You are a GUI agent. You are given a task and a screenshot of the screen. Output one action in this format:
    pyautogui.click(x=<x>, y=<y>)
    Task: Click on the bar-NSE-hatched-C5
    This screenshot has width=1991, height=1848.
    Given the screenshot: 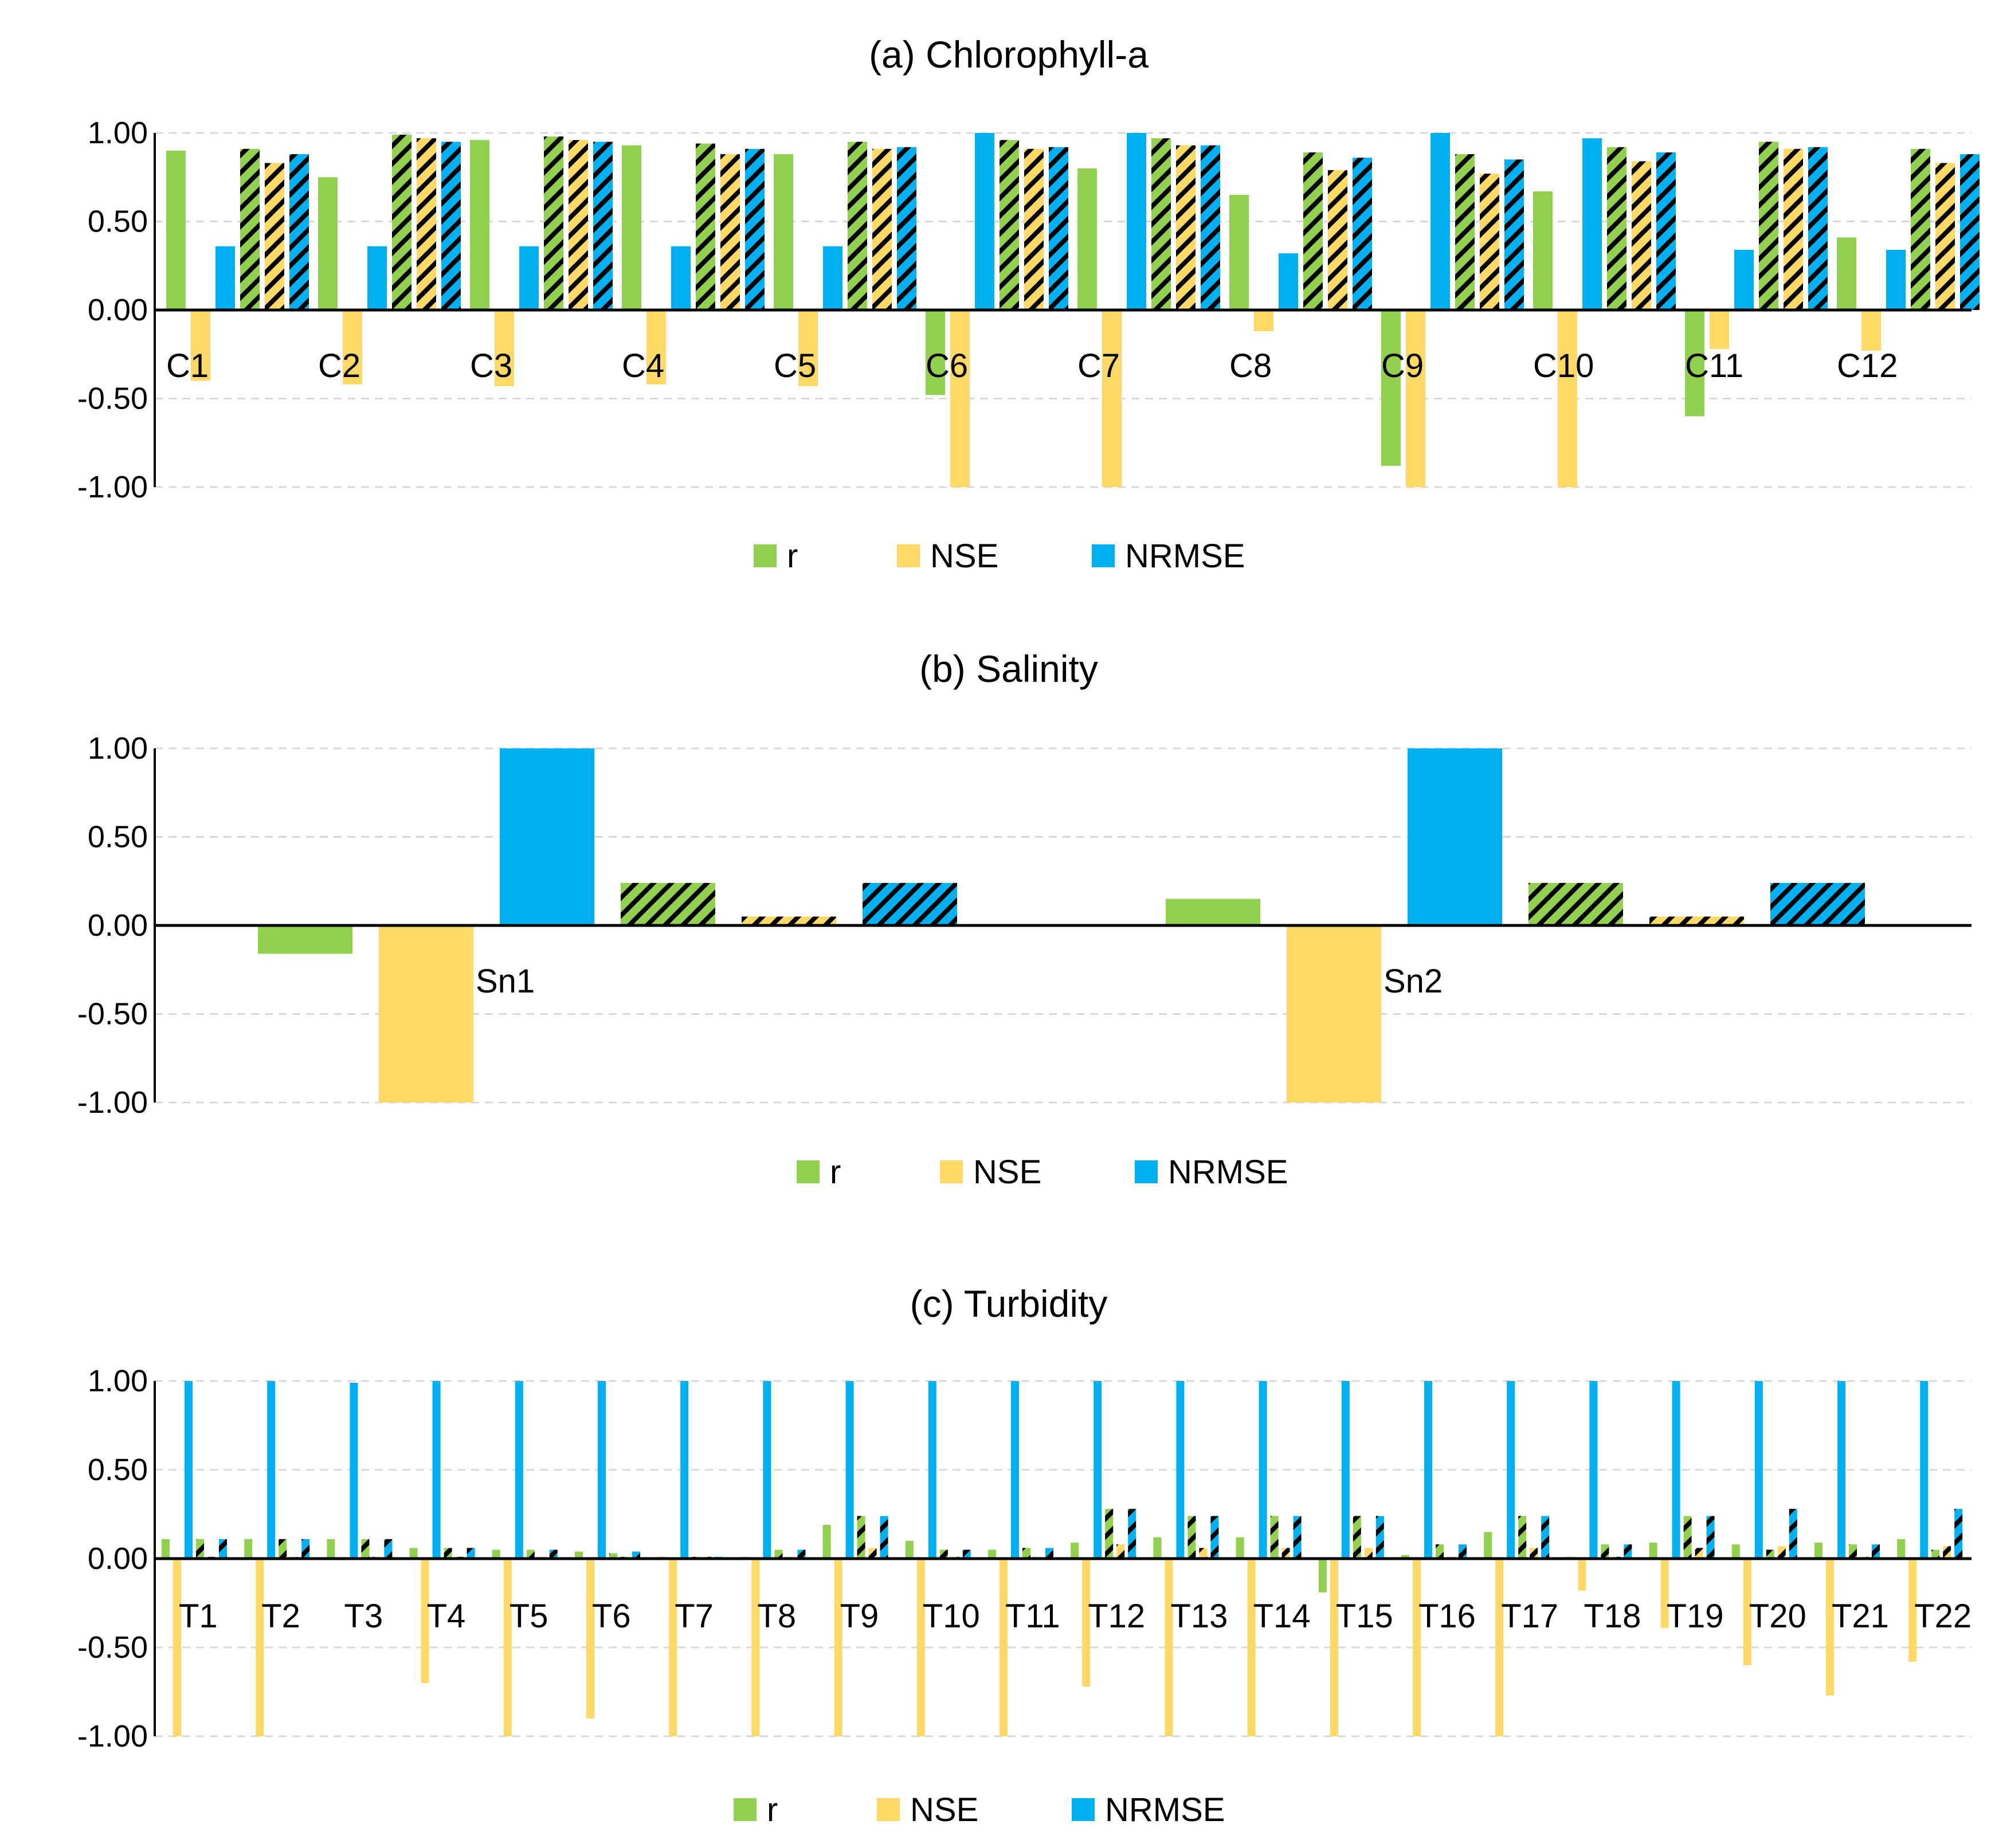 What is the action you would take?
    pyautogui.click(x=882, y=229)
    